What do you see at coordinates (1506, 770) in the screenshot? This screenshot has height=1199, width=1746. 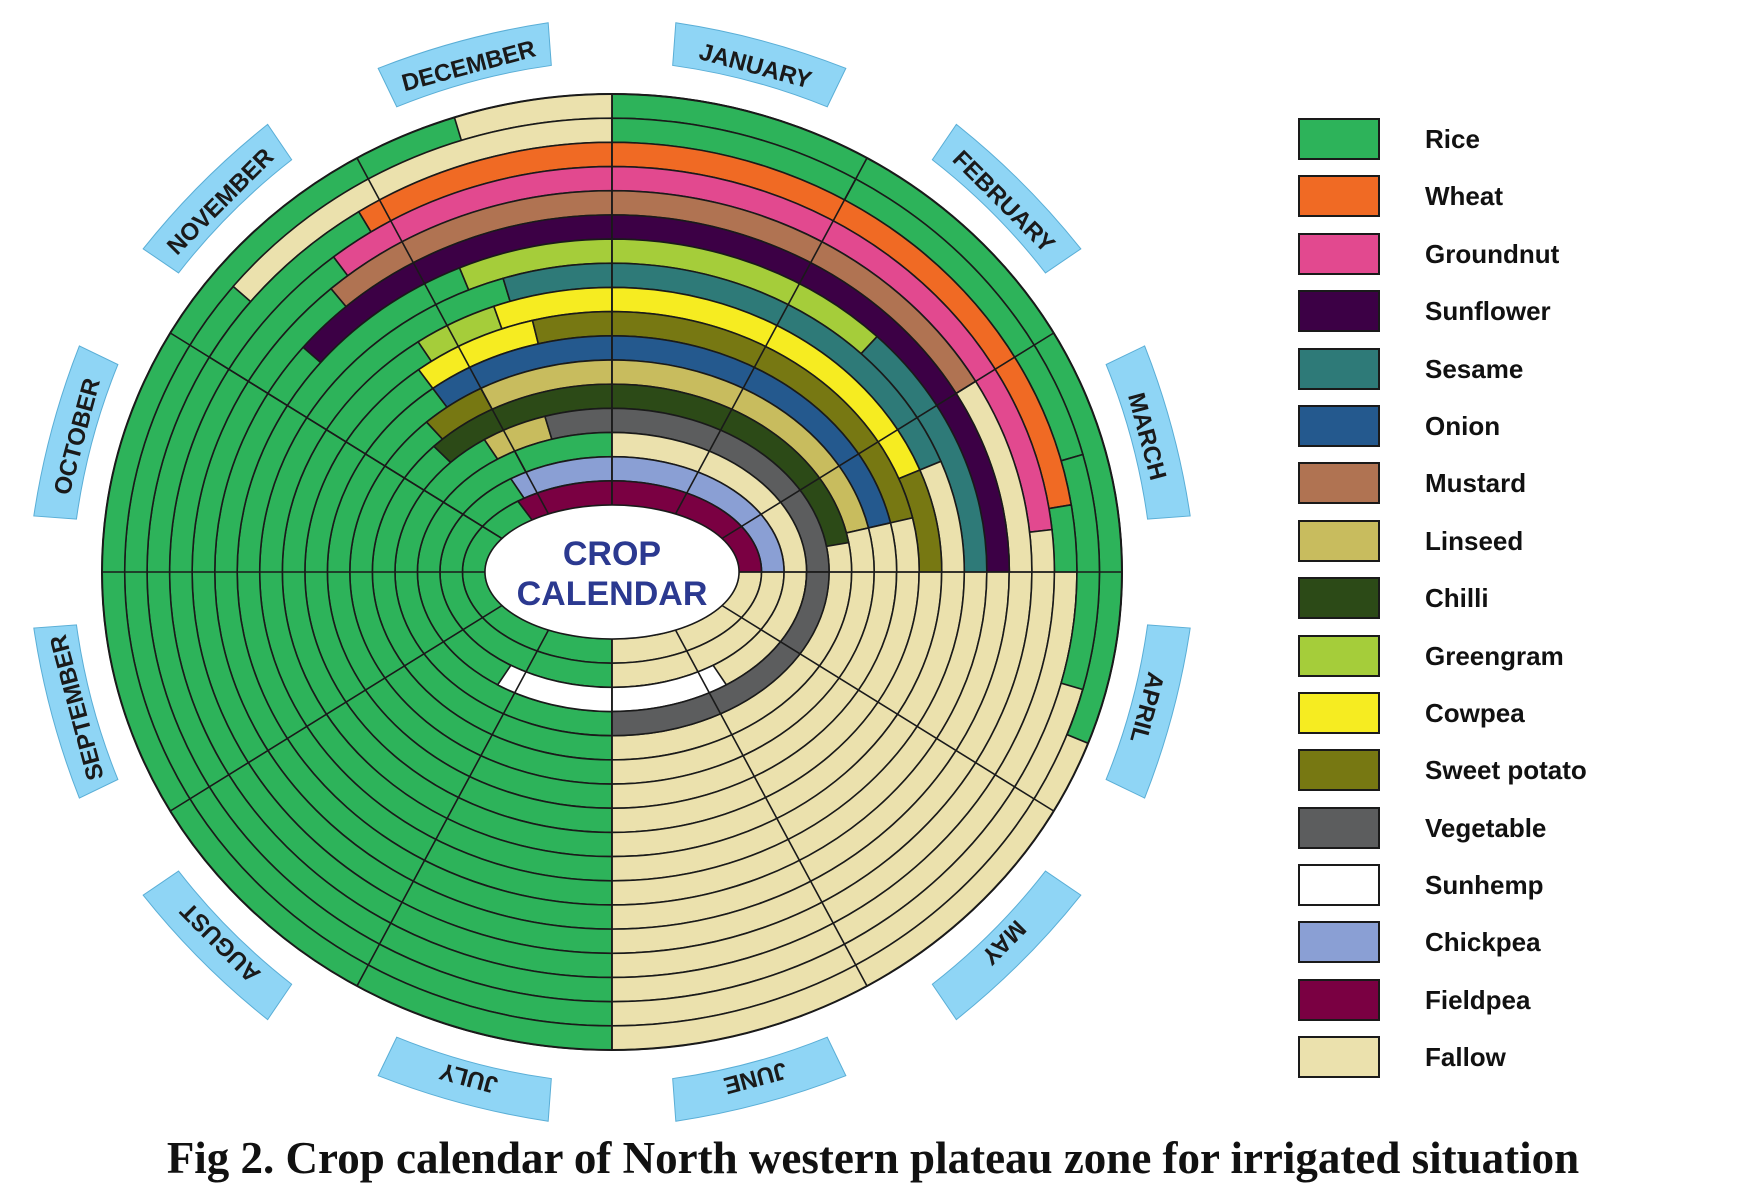 I see `legend-label: Sweet potato` at bounding box center [1506, 770].